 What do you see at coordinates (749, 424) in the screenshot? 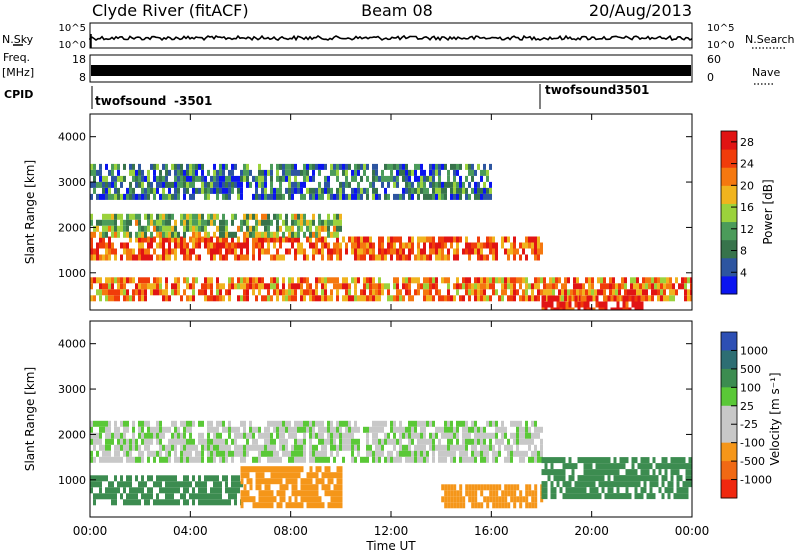
I see `velocity-colorbar-tick-label: -25` at bounding box center [749, 424].